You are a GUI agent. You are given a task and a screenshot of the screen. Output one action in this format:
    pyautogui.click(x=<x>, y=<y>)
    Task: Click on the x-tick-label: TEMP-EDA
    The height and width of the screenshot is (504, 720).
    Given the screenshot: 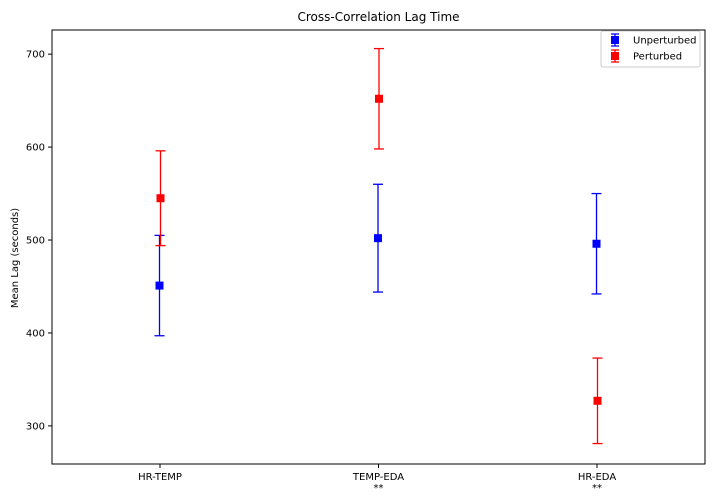 What is the action you would take?
    pyautogui.click(x=378, y=477)
    